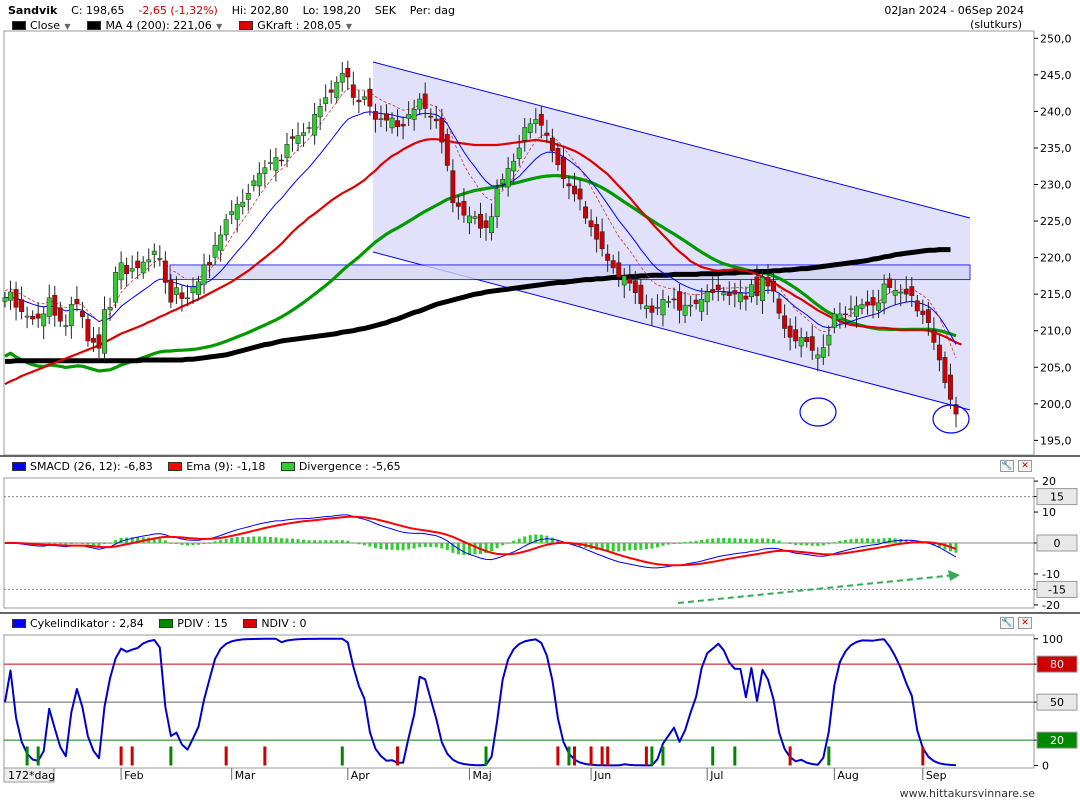 The width and height of the screenshot is (1080, 800). I want to click on macd-tick-label: -10, so click(1051, 574).